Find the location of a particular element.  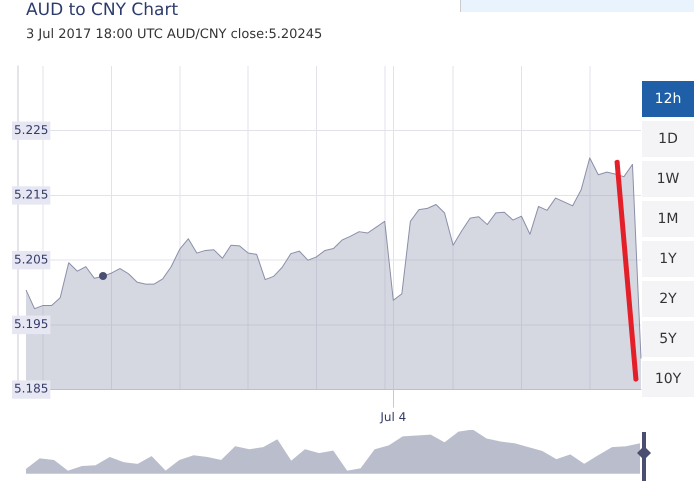

text: 5Y is located at coordinates (668, 339).